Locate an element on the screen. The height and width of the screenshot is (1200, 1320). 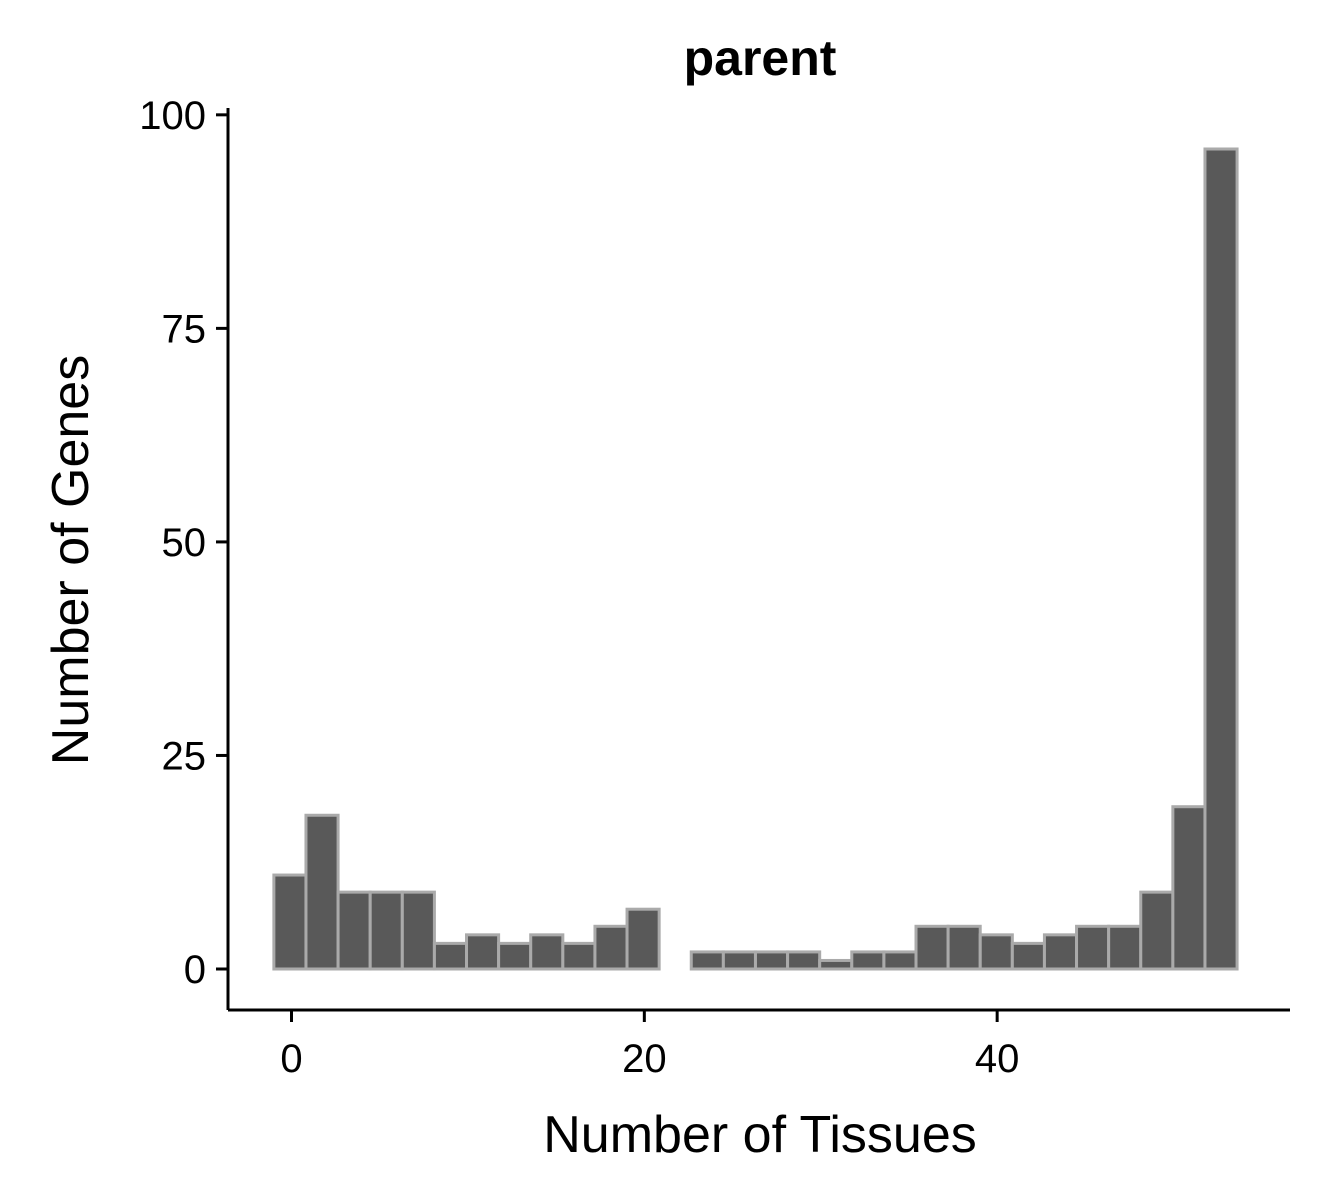
y-tick-label: 50 is located at coordinates (184, 543).